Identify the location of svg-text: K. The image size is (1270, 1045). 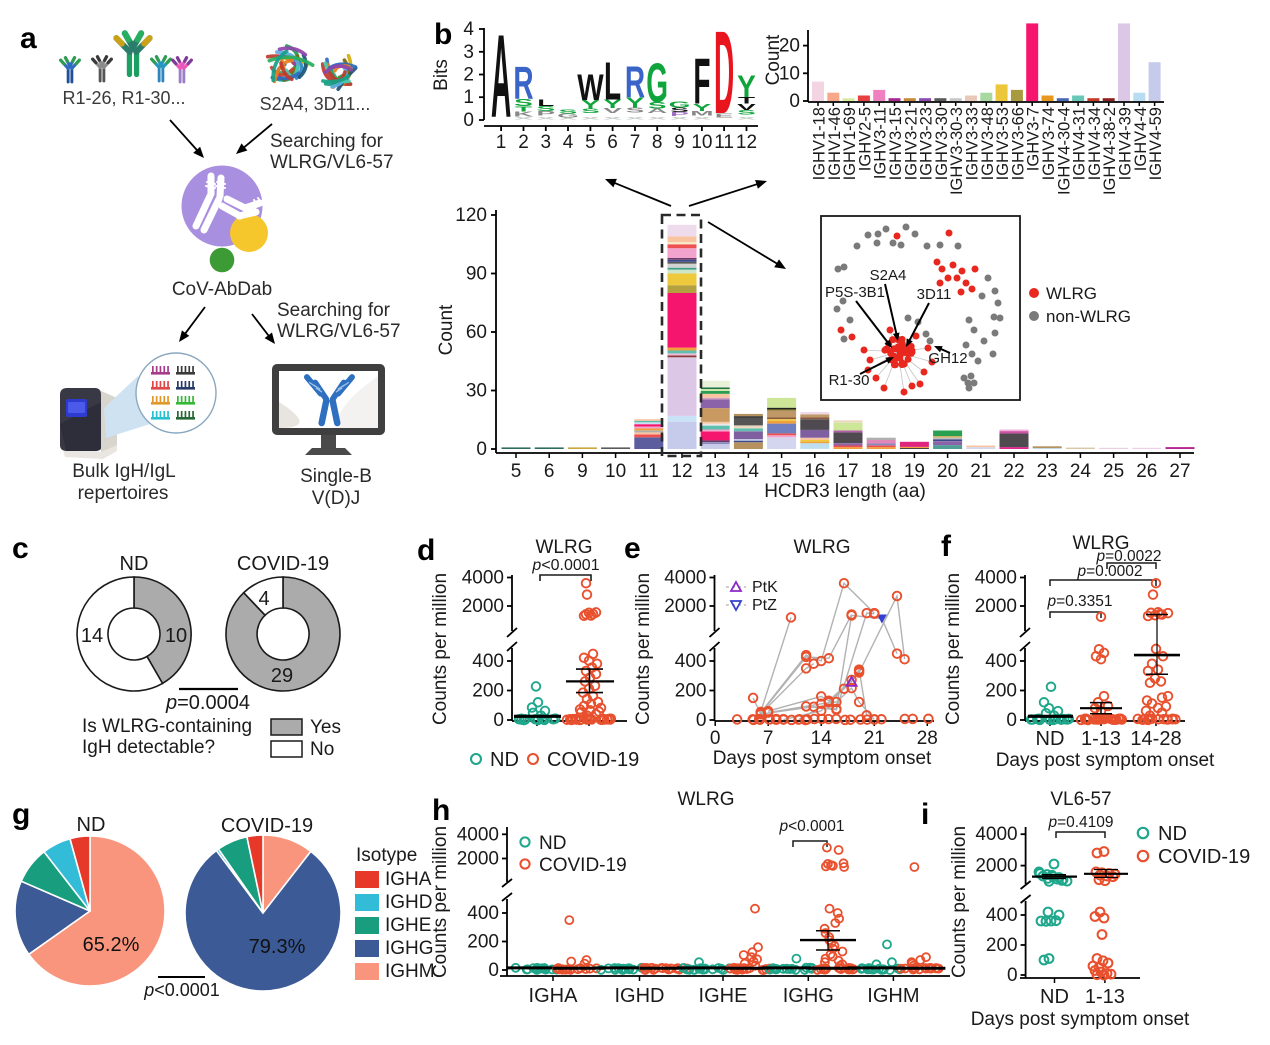
(523, 114).